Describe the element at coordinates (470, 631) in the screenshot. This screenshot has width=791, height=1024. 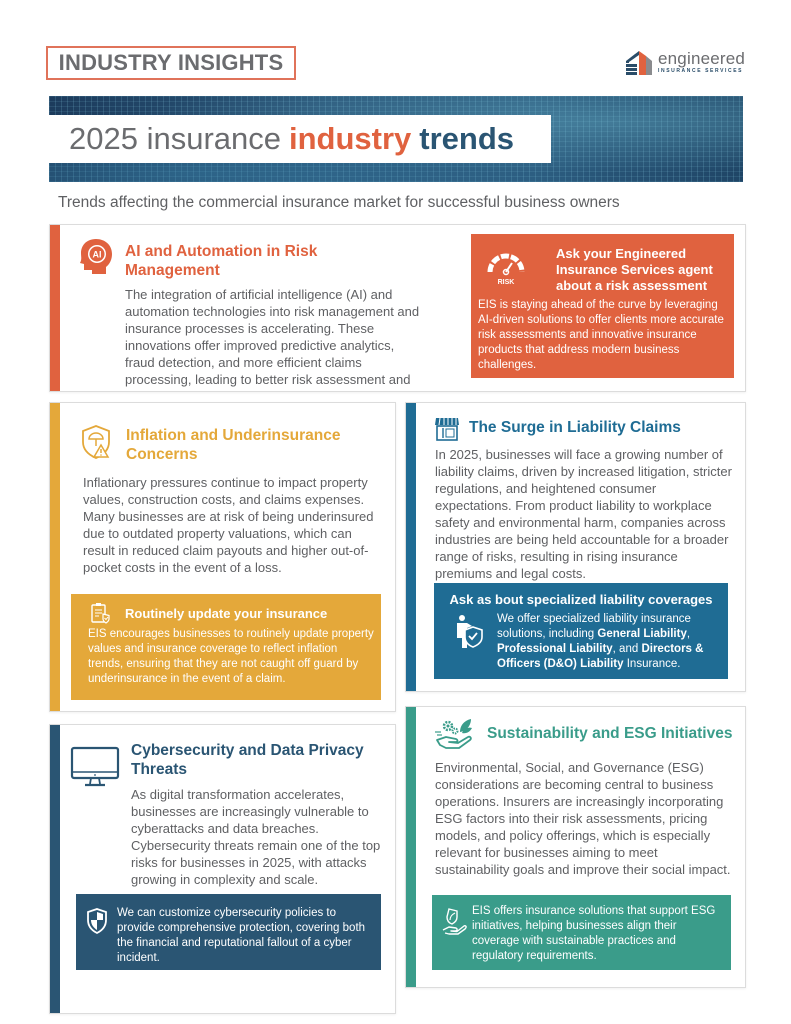
I see `person-shield-icon` at that location.